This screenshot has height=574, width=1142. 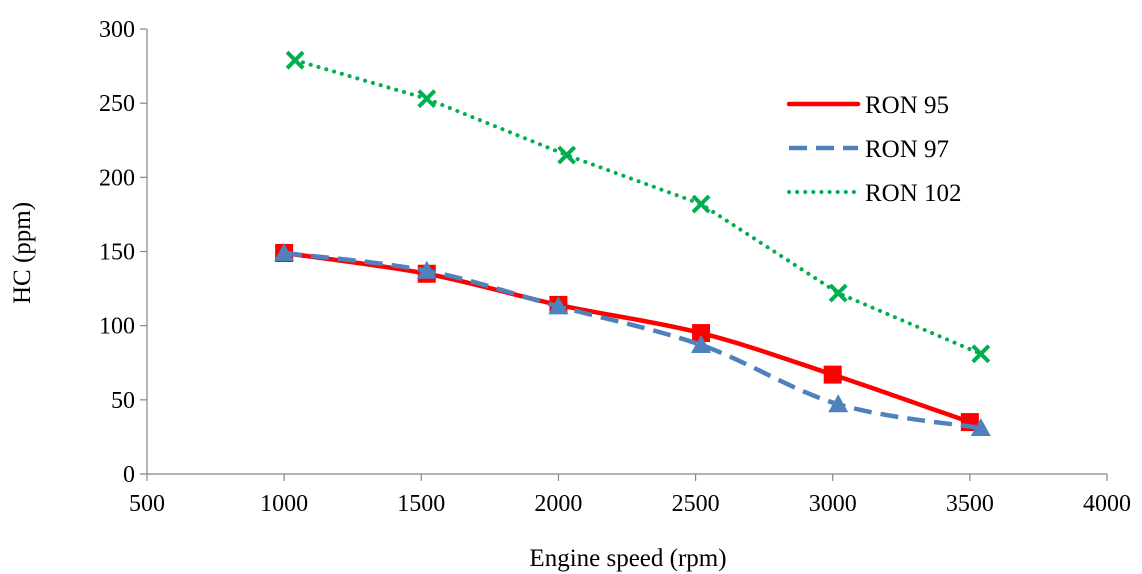 I want to click on x-tick-label: 3500, so click(x=970, y=504).